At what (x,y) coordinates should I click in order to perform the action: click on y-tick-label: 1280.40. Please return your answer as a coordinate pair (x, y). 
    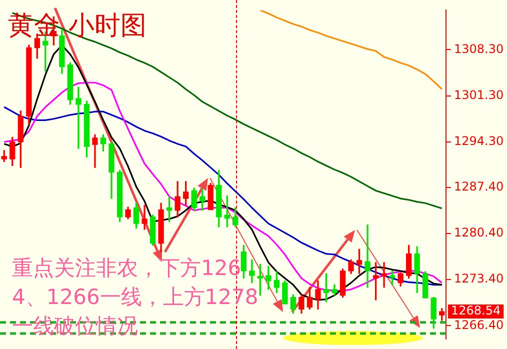
    Looking at the image, I should click on (479, 233).